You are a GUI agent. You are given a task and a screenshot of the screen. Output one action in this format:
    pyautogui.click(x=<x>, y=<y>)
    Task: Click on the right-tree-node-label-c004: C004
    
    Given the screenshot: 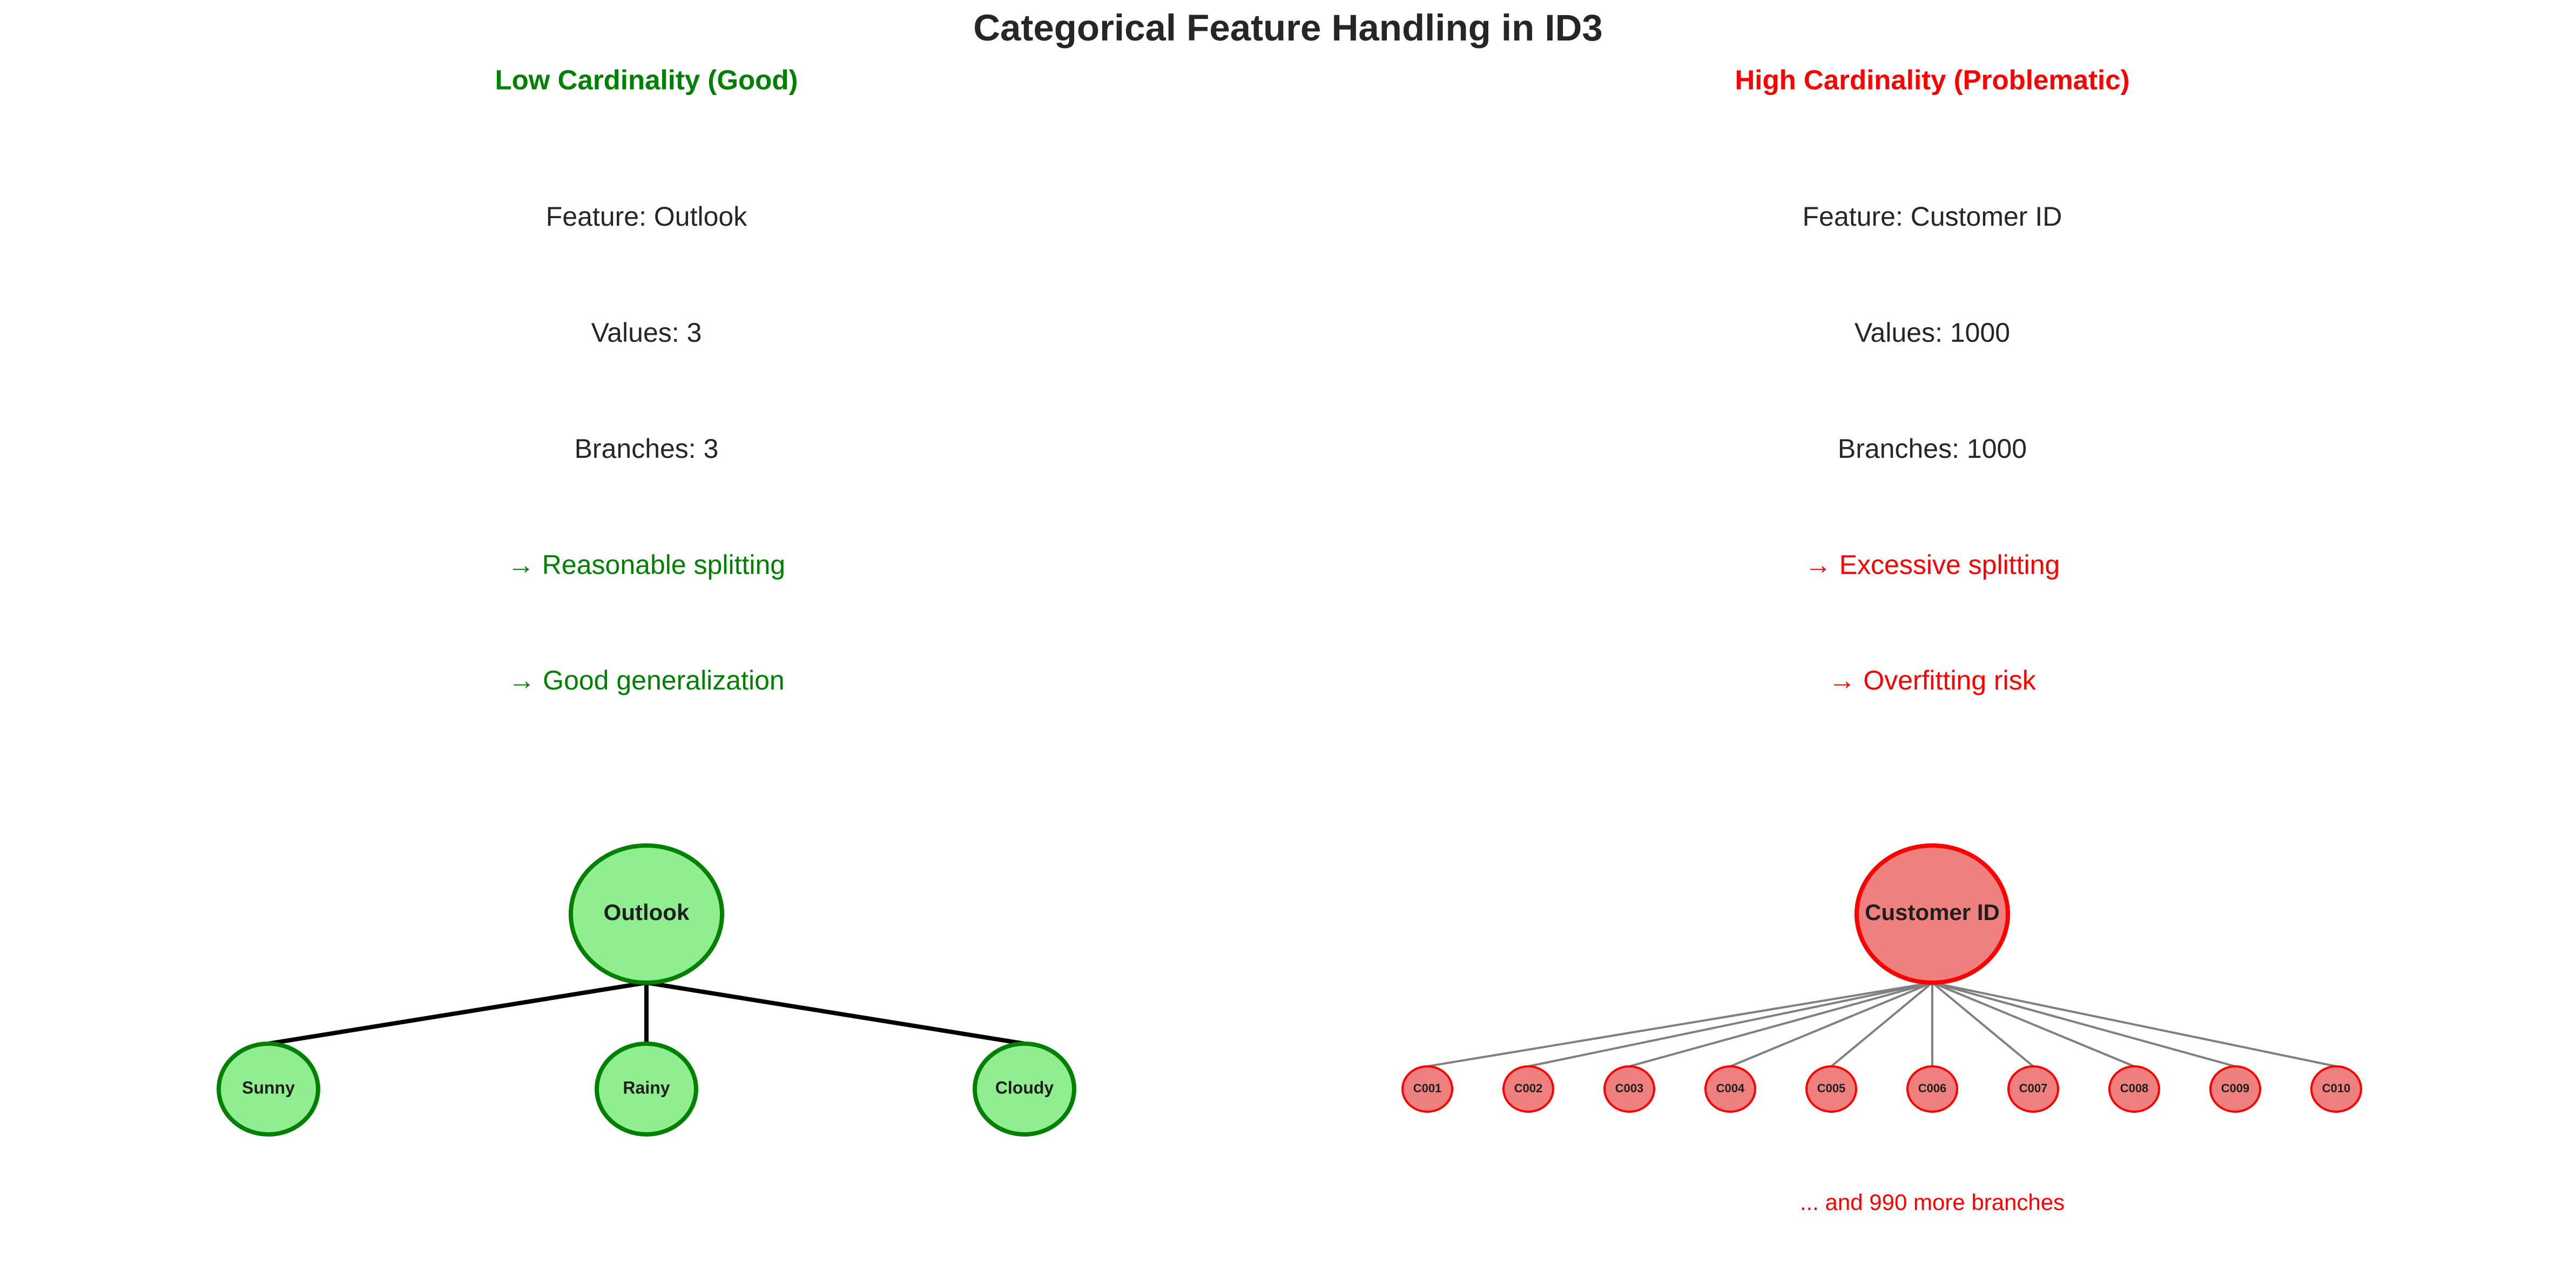 What is the action you would take?
    pyautogui.click(x=1730, y=1088)
    